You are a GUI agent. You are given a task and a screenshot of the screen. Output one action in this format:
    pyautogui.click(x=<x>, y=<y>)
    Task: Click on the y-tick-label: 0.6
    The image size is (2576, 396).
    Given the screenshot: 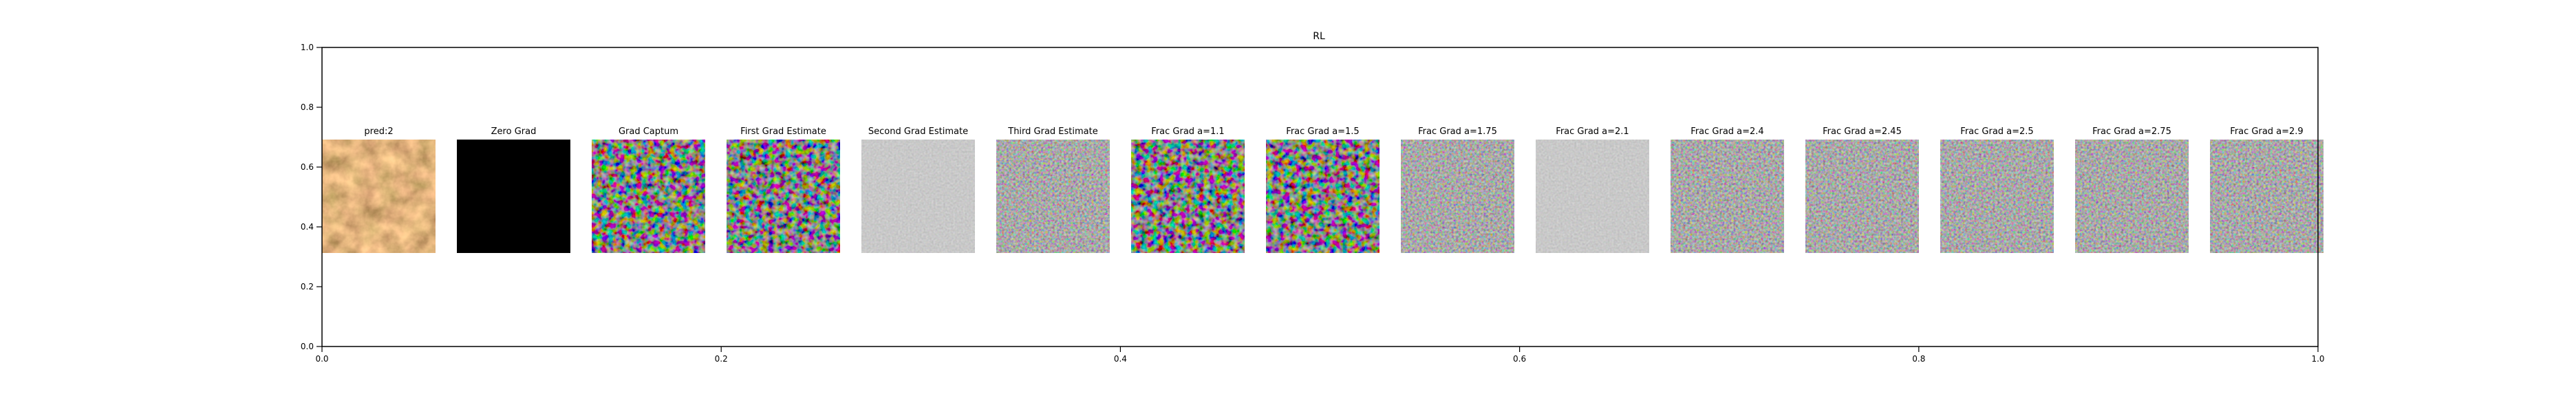 What is the action you would take?
    pyautogui.click(x=307, y=167)
    